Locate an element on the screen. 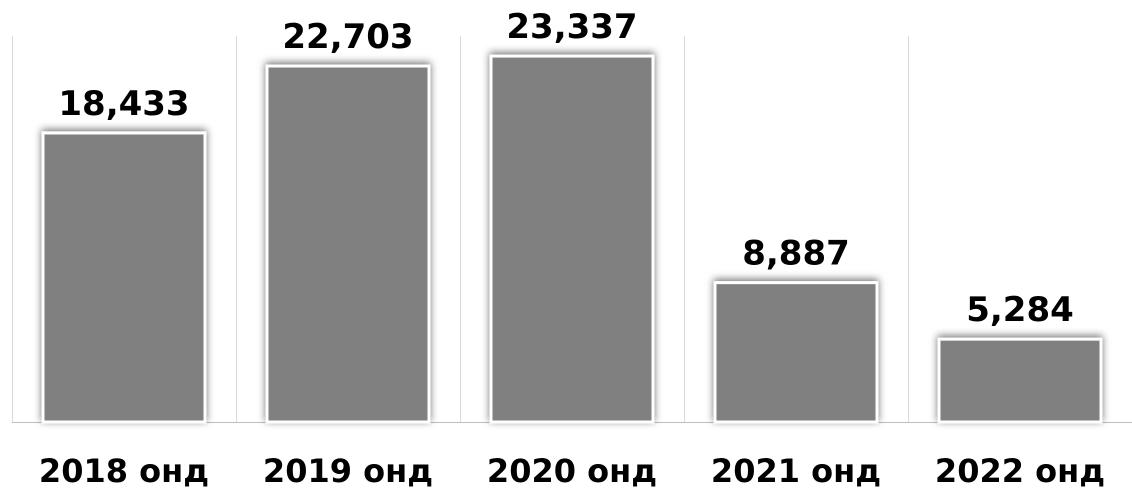 The height and width of the screenshot is (492, 1132). data-label-4: 8,887 is located at coordinates (796, 254).